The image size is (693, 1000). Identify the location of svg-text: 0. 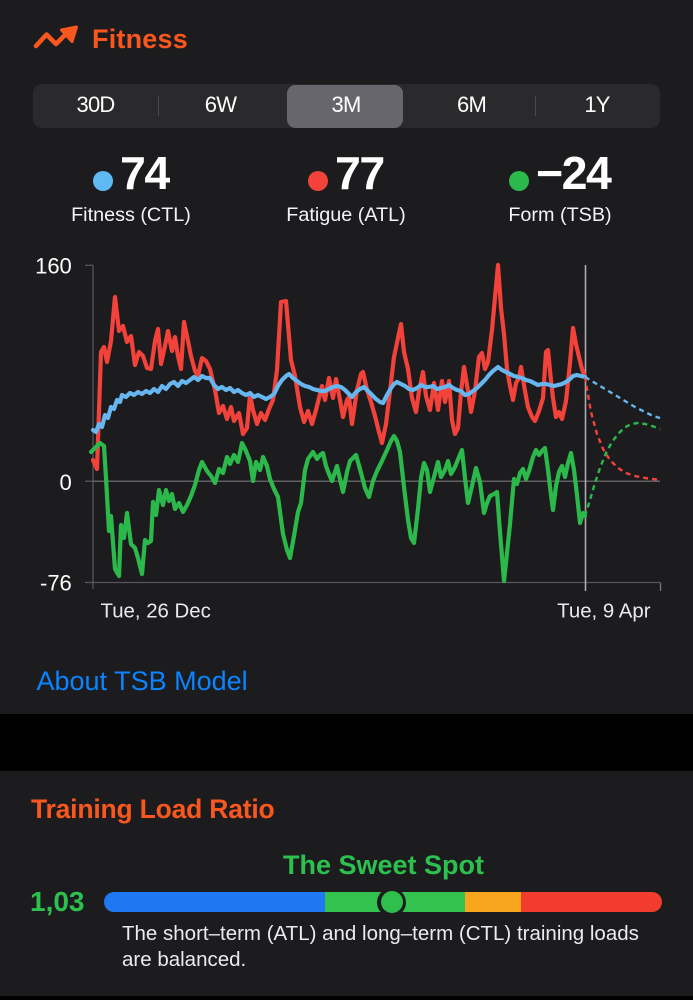
(66, 482).